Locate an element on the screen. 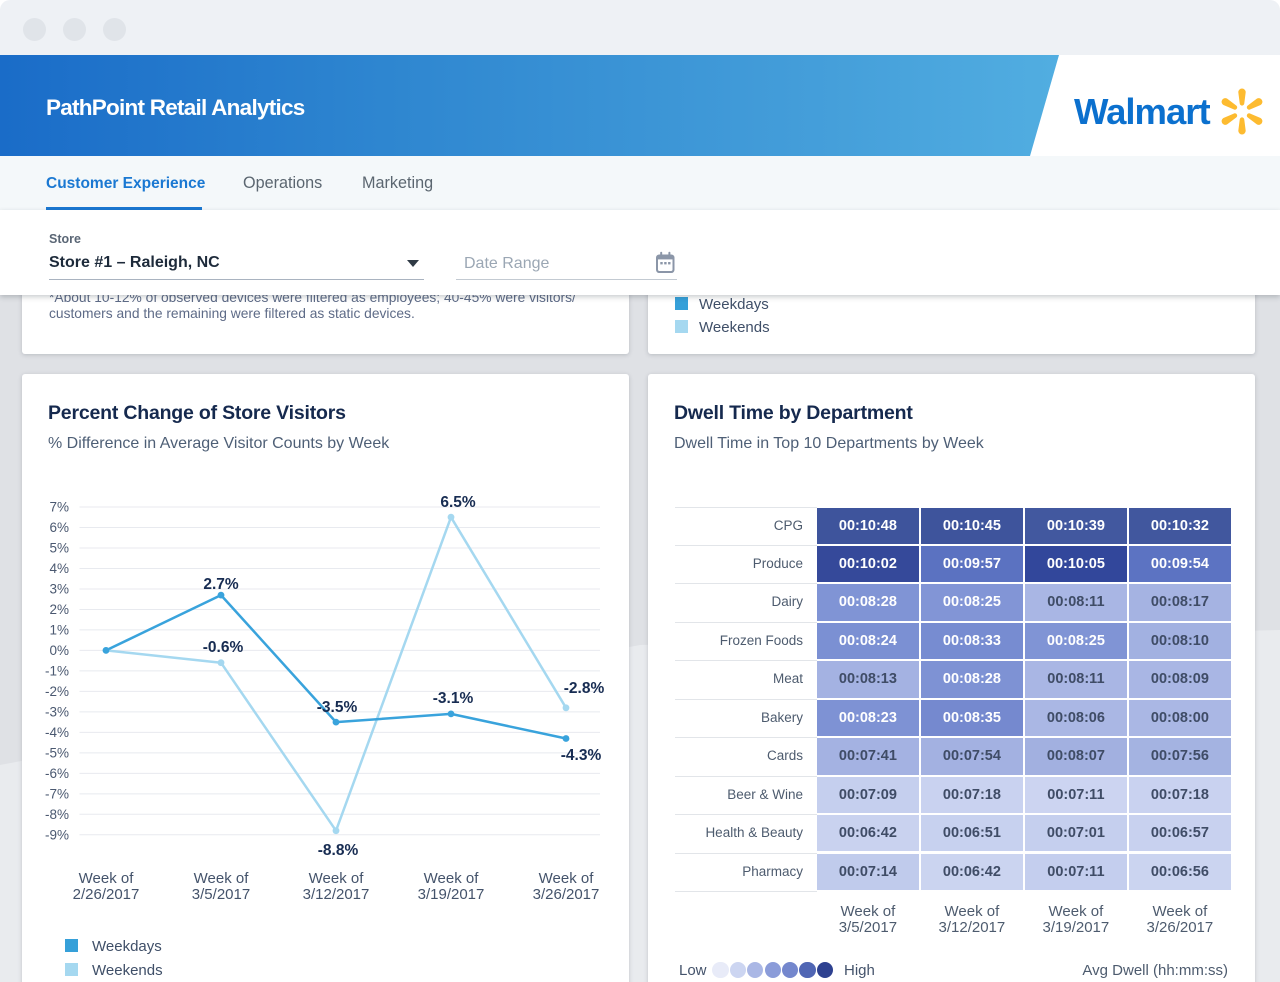 Image resolution: width=1280 pixels, height=982 pixels. svg-text: -8% is located at coordinates (57, 814).